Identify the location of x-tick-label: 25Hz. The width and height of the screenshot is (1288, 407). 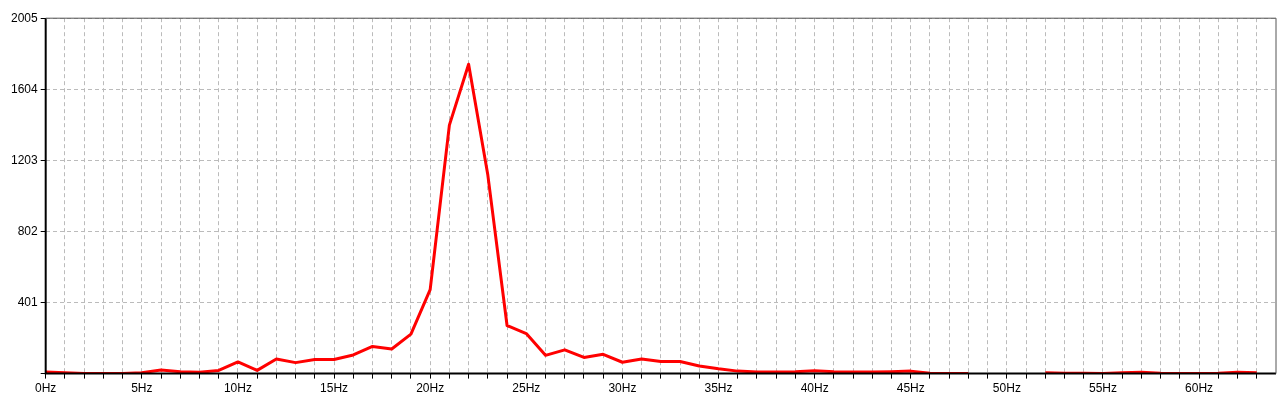
(526, 388).